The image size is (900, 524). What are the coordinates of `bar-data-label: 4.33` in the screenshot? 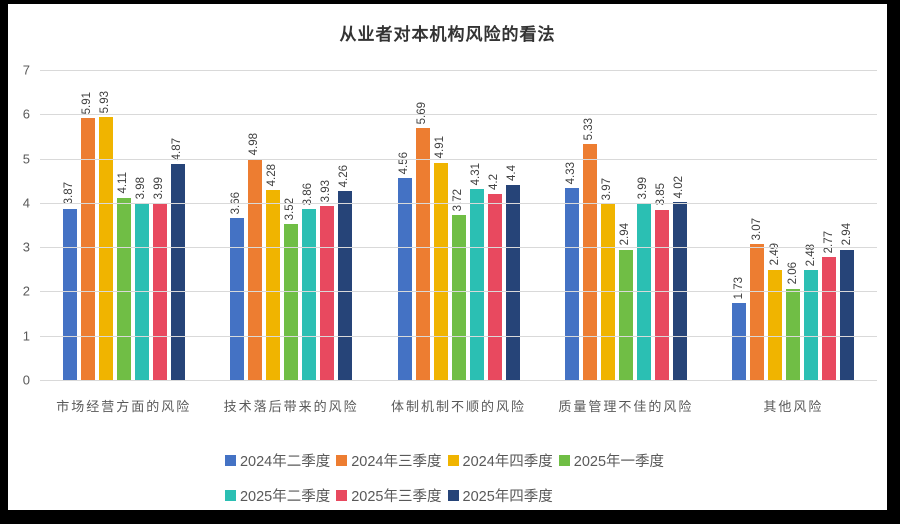 It's located at (571, 173).